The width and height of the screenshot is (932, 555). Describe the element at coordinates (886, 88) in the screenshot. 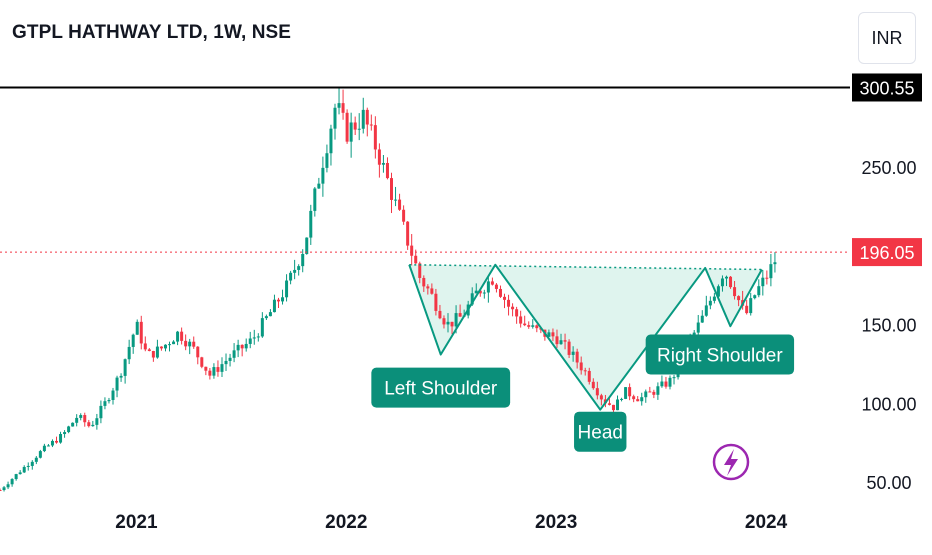

I see `price-tag-label: 300.55` at that location.